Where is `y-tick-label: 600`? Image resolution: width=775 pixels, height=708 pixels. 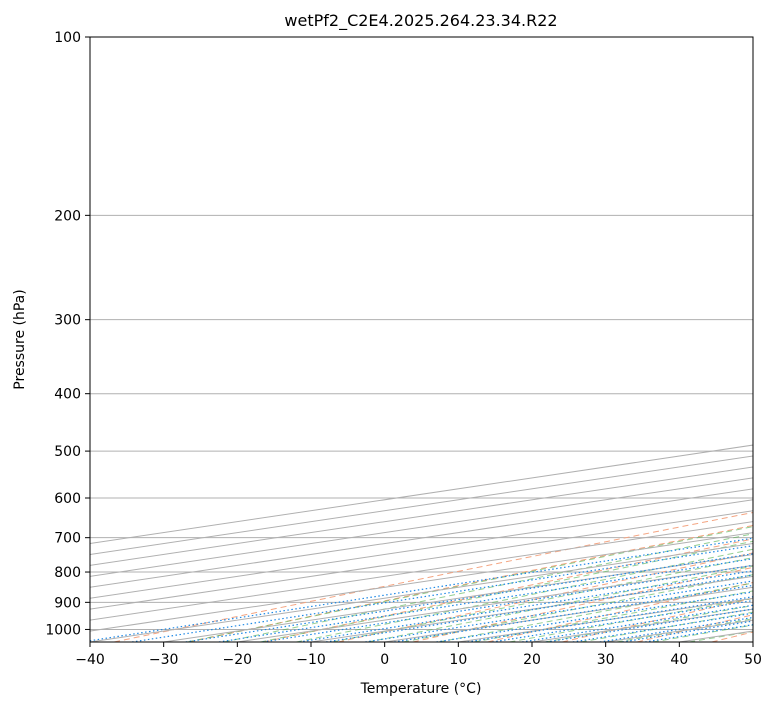 y-tick-label: 600 is located at coordinates (67, 499).